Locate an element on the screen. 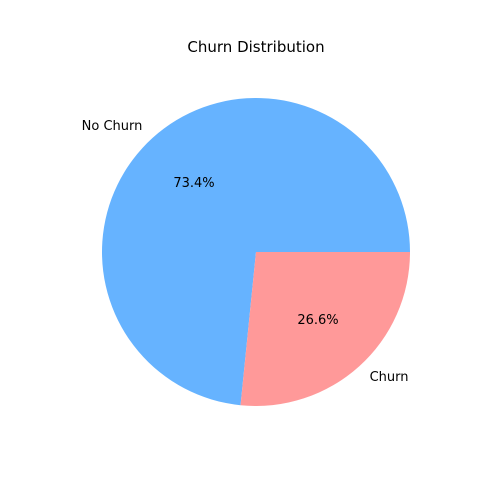 This screenshot has height=500, width=500. pie-slice-churn is located at coordinates (325, 329).